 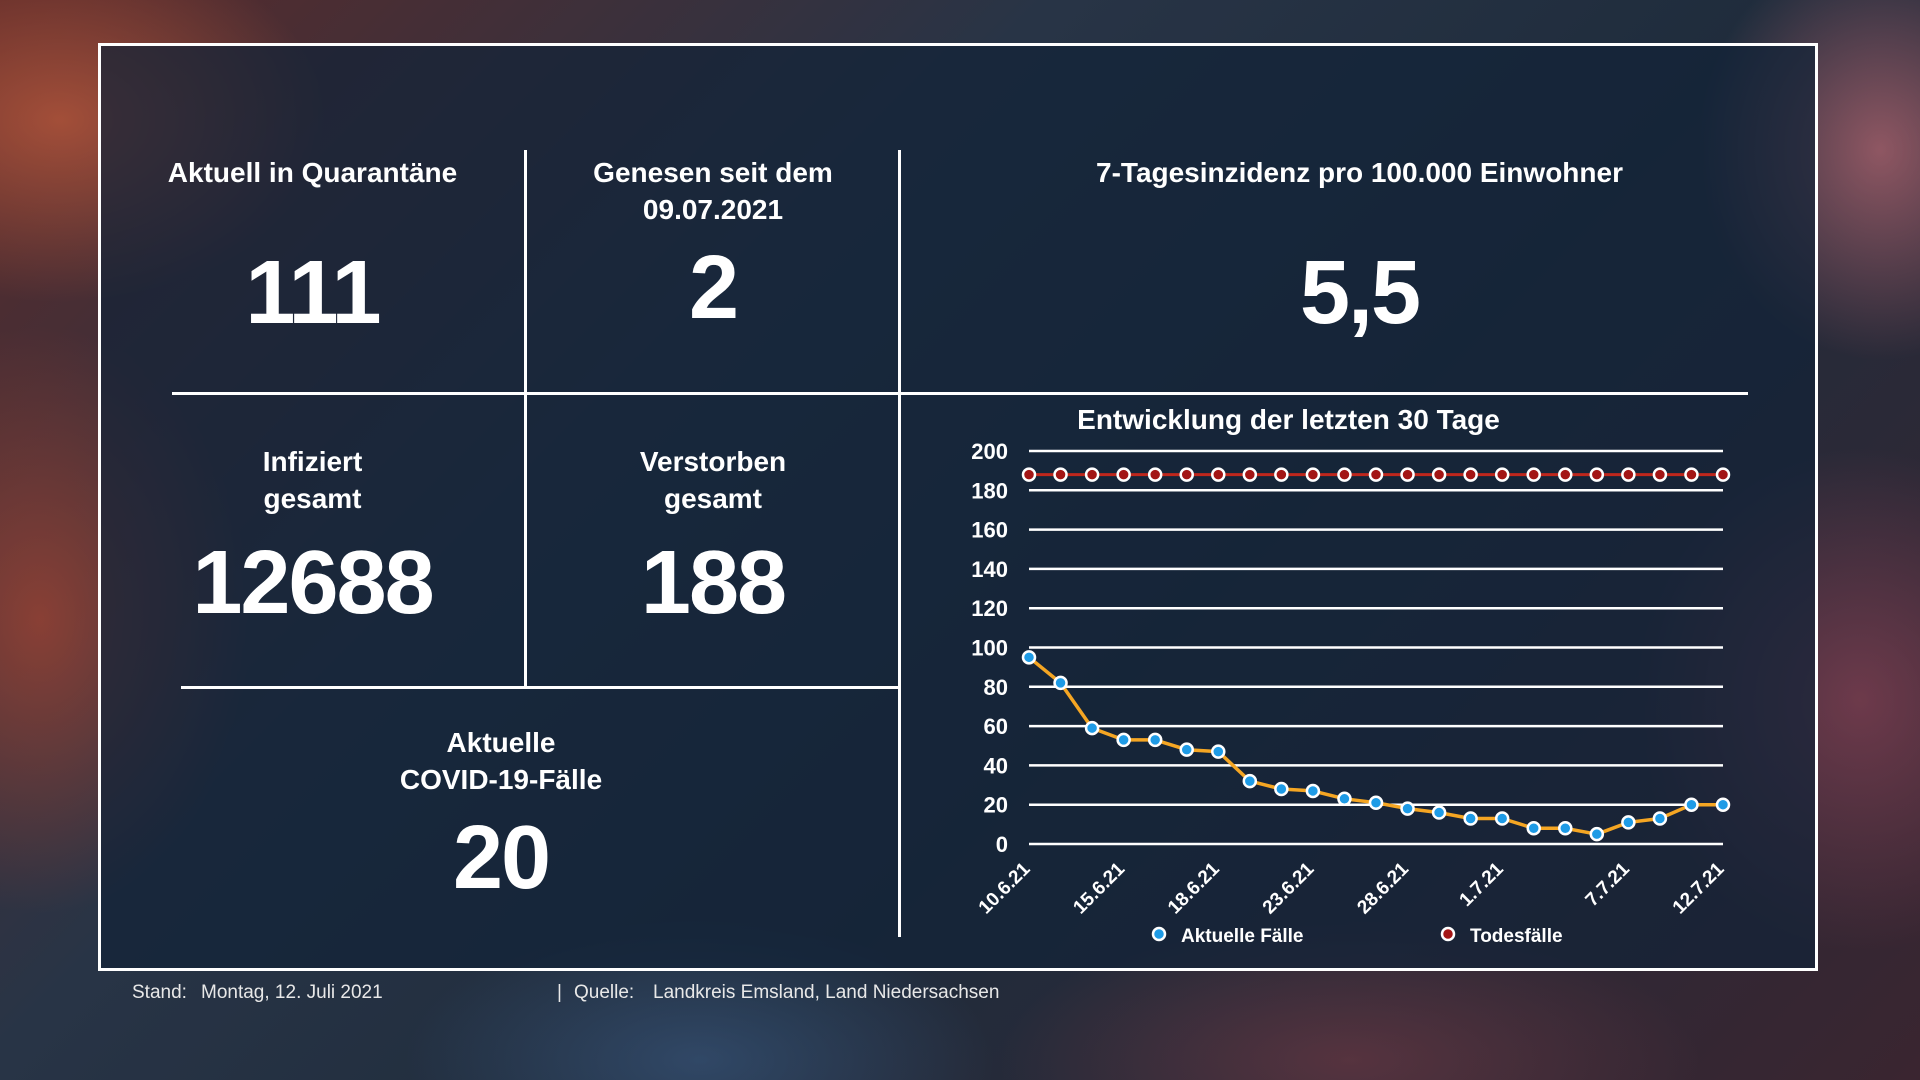 What do you see at coordinates (989, 569) in the screenshot?
I see `y-tick-label: 140` at bounding box center [989, 569].